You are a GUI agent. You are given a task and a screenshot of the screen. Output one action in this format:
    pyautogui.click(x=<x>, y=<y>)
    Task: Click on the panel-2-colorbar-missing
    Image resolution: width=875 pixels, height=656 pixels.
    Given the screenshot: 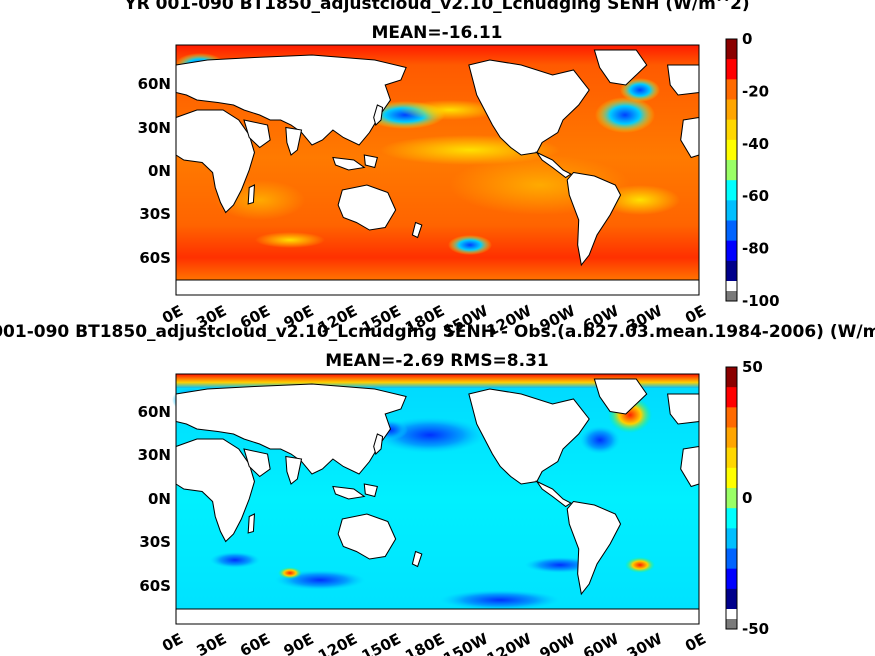 What is the action you would take?
    pyautogui.click(x=731, y=624)
    